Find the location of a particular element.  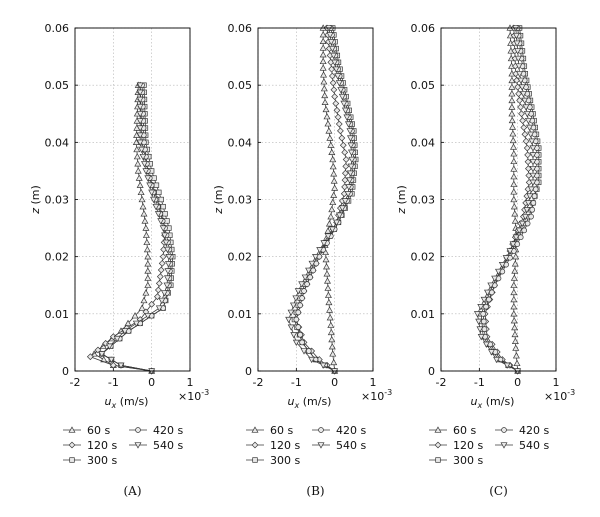

x-axis-label-unit: (m/s) is located at coordinates (315, 401).